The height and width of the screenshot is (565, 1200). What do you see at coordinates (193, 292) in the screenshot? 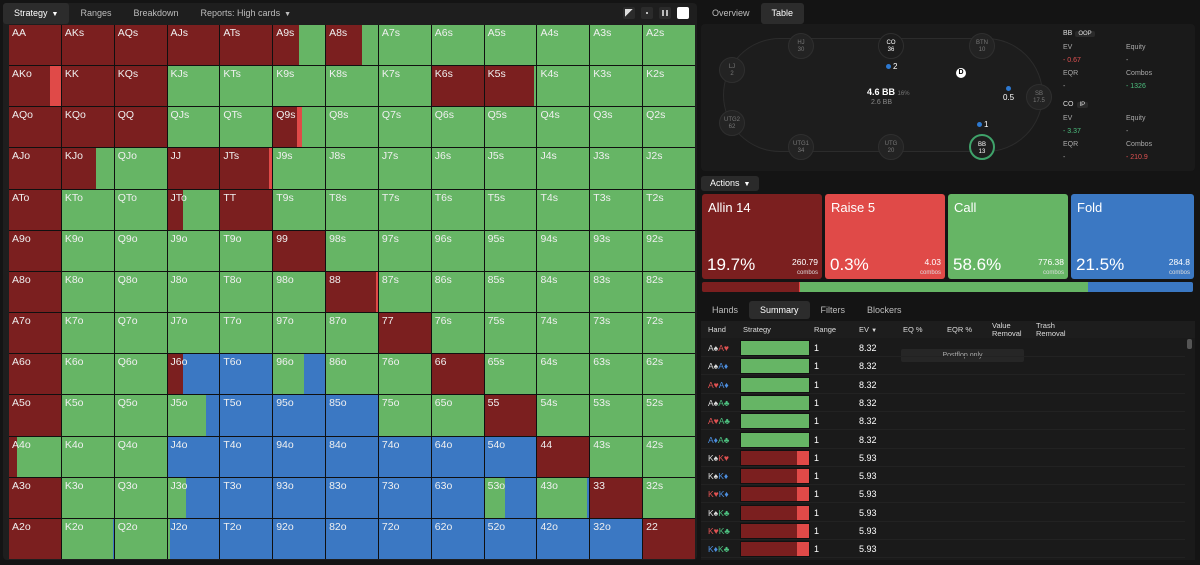
I see `hand-cell-J8o: J8o` at bounding box center [193, 292].